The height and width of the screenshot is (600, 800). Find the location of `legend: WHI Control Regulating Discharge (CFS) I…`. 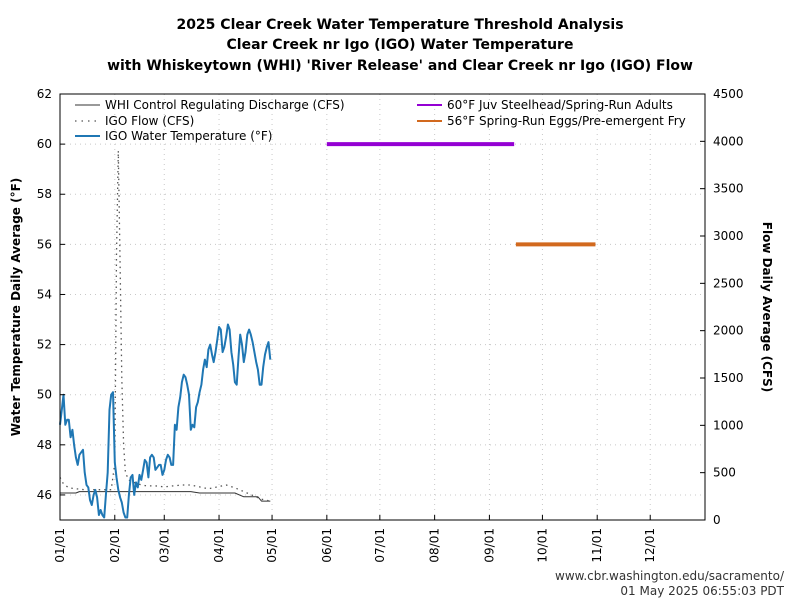

legend: WHI Control Regulating Discharge (CFS) I… is located at coordinates (380, 120).